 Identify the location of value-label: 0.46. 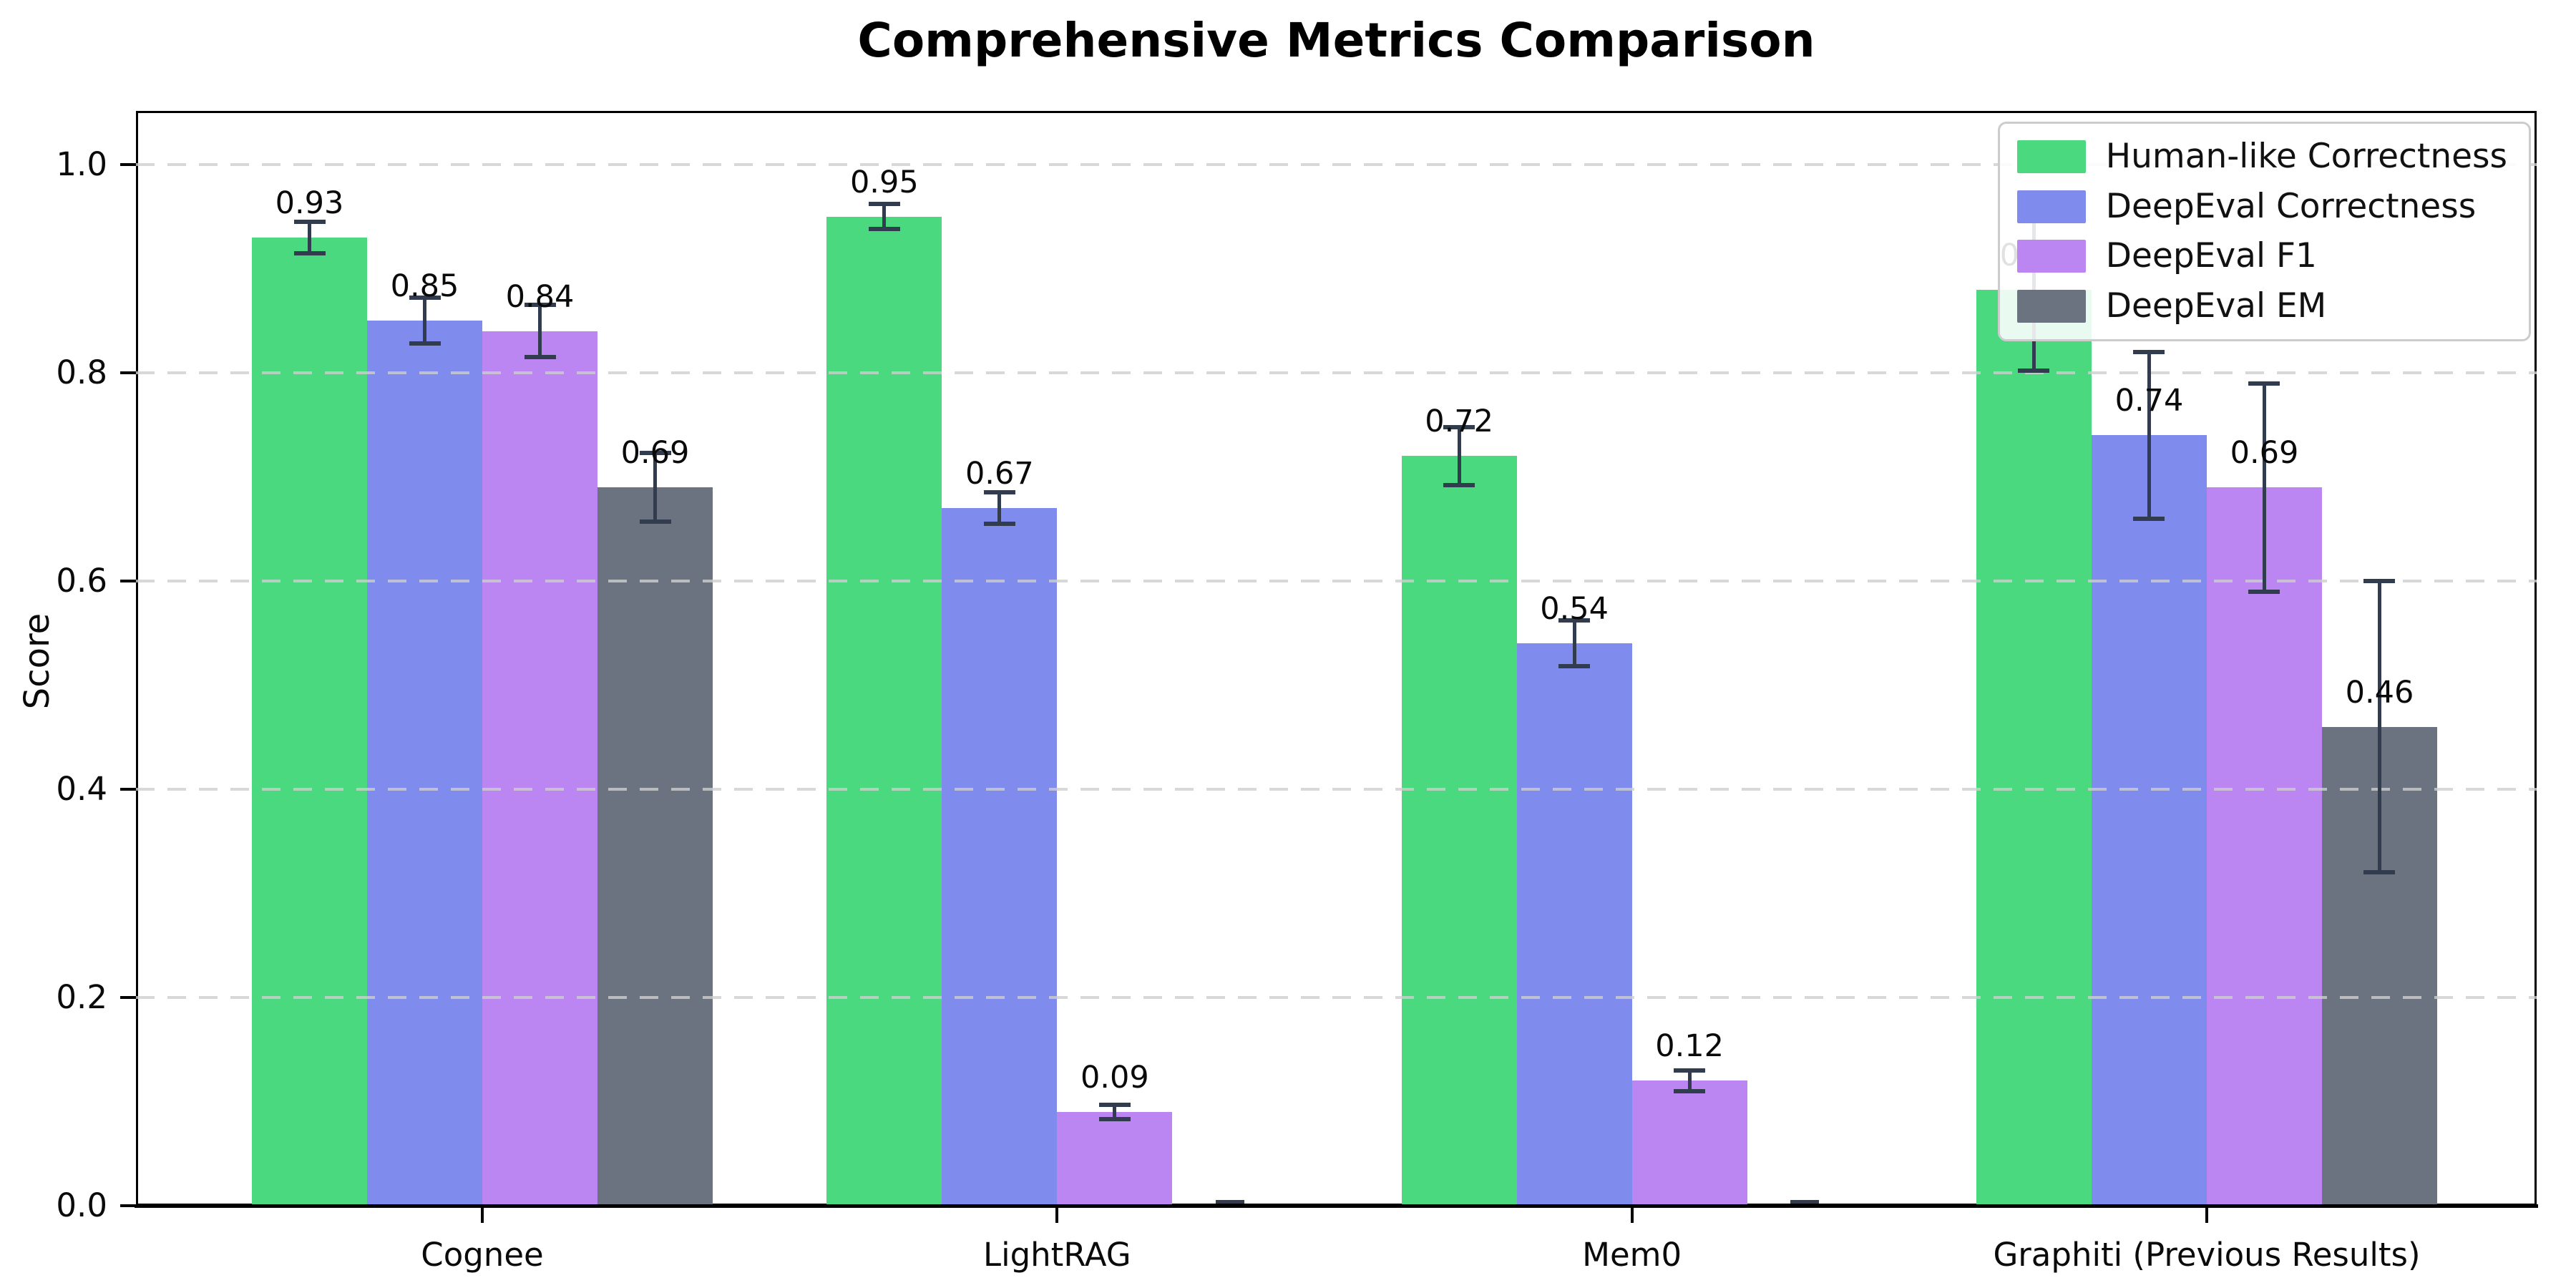
(2379, 692).